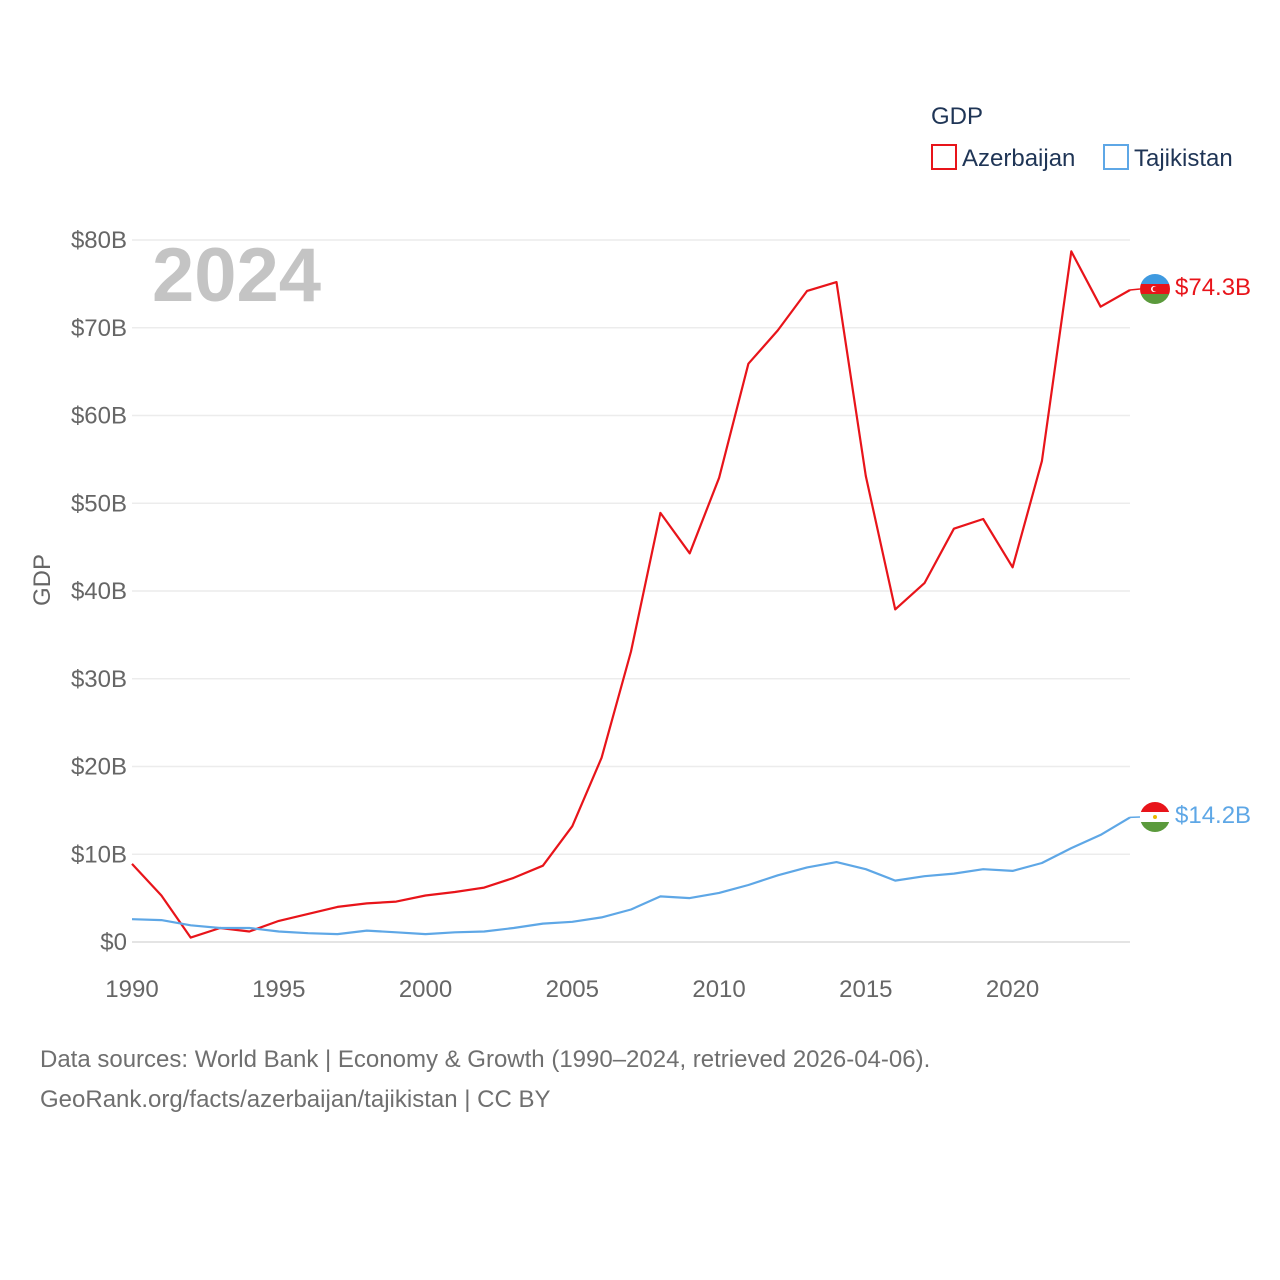 Image resolution: width=1280 pixels, height=1280 pixels. I want to click on legend-label-azerbaijan: Azerbaijan, so click(1018, 158).